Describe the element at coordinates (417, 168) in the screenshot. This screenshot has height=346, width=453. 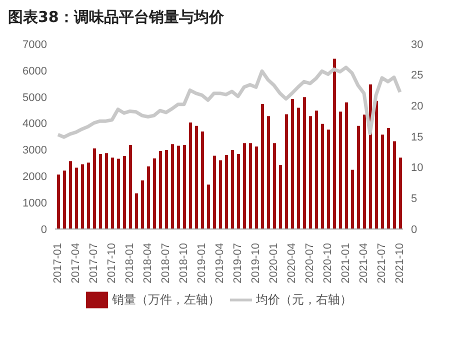
I see `y2-tick-label: 10` at that location.